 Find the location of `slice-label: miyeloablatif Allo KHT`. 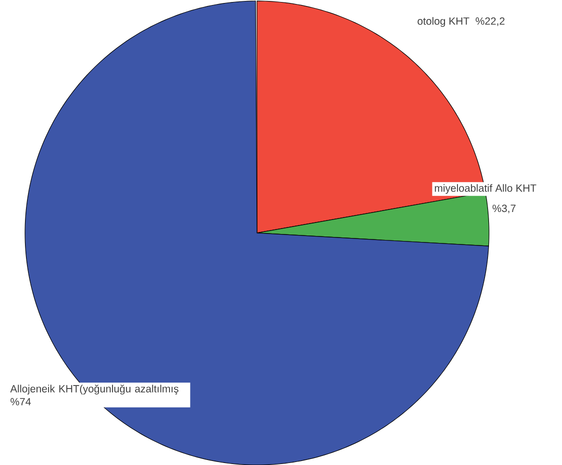

slice-label: miyeloablatif Allo KHT is located at coordinates (485, 189).